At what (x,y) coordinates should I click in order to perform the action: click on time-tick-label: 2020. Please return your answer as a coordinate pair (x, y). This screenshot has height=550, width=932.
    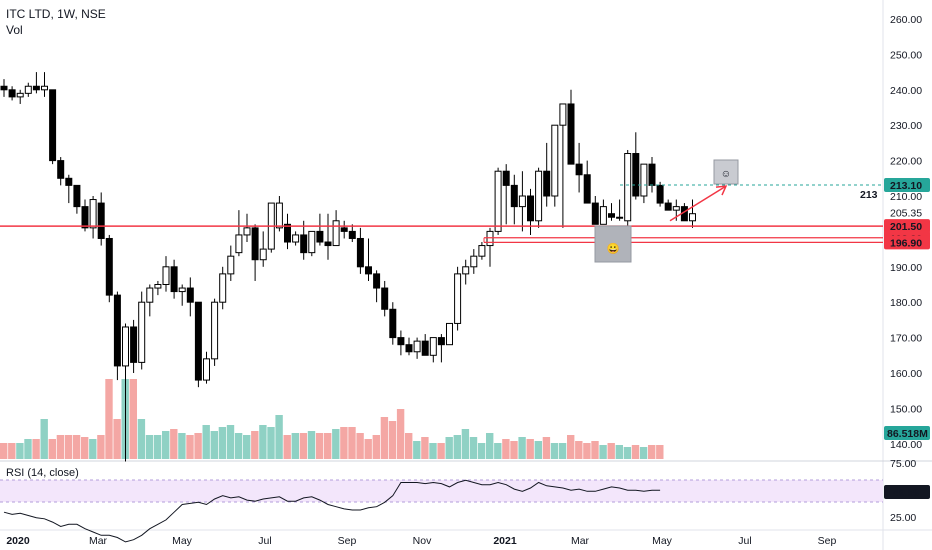
    Looking at the image, I should click on (18, 541).